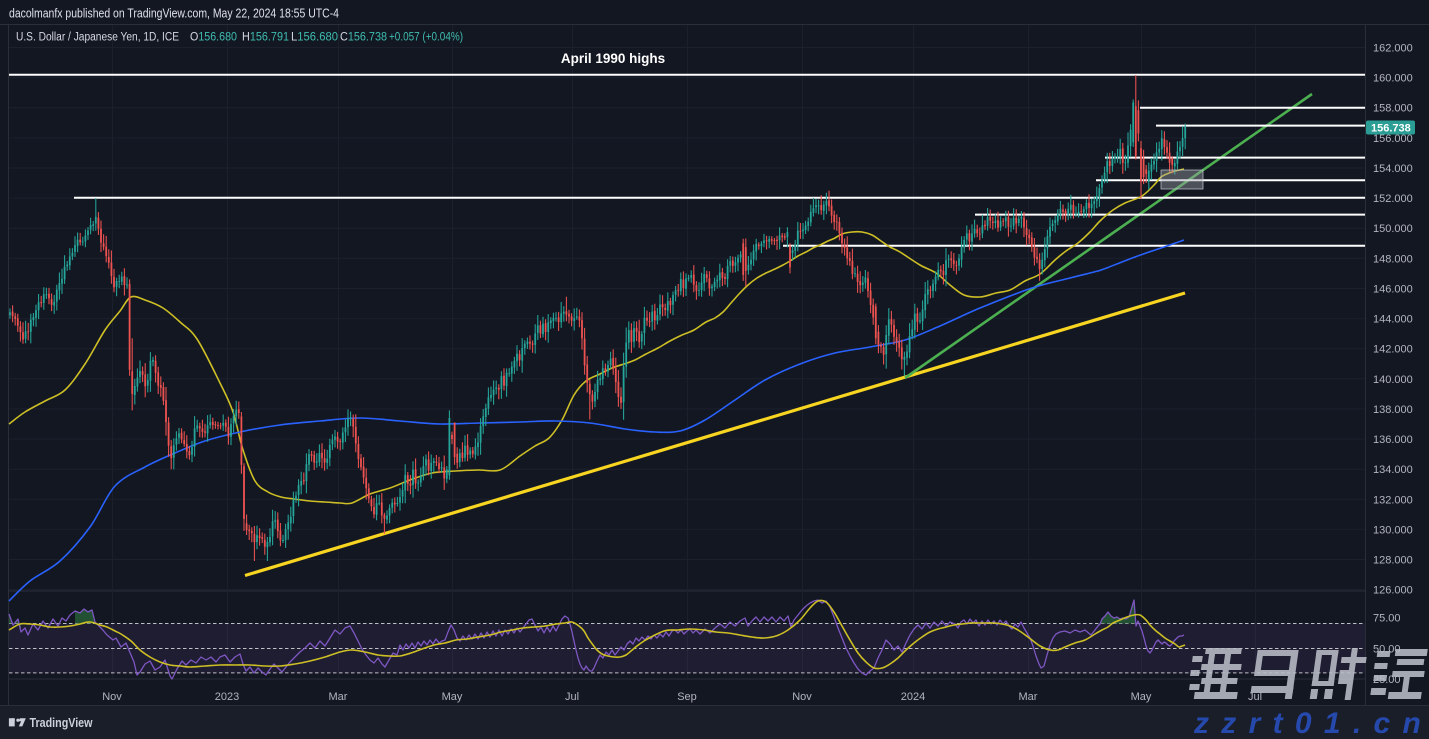 This screenshot has height=739, width=1429. I want to click on svg-text: 160.000, so click(1393, 79).